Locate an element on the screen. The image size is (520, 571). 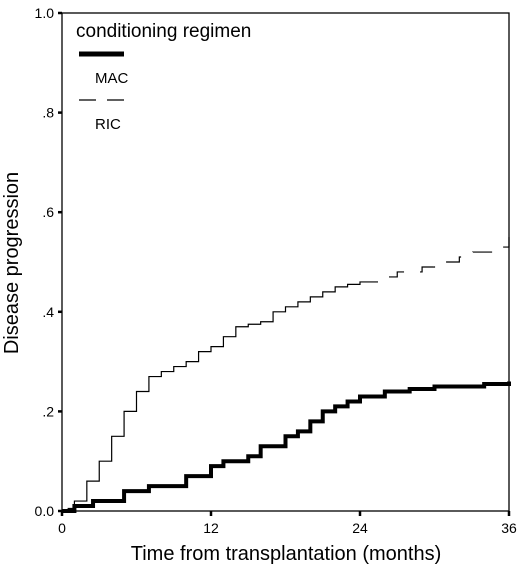
y-tick-label: .8 is located at coordinates (48, 113).